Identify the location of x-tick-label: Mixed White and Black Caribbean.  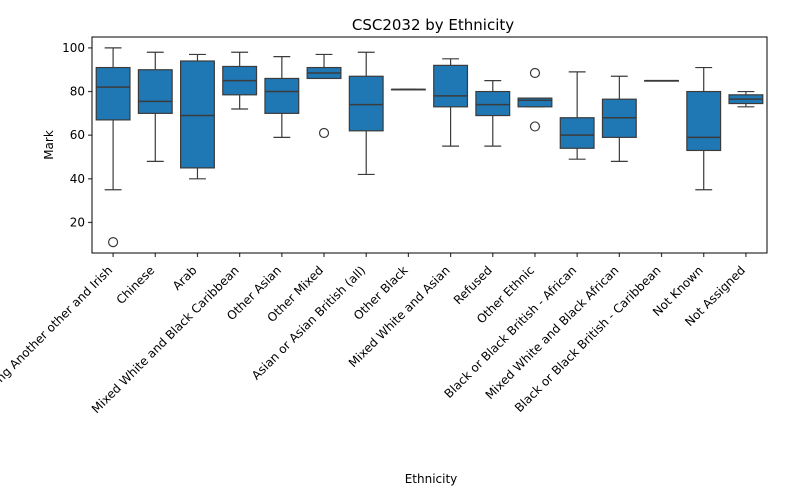
(165, 339).